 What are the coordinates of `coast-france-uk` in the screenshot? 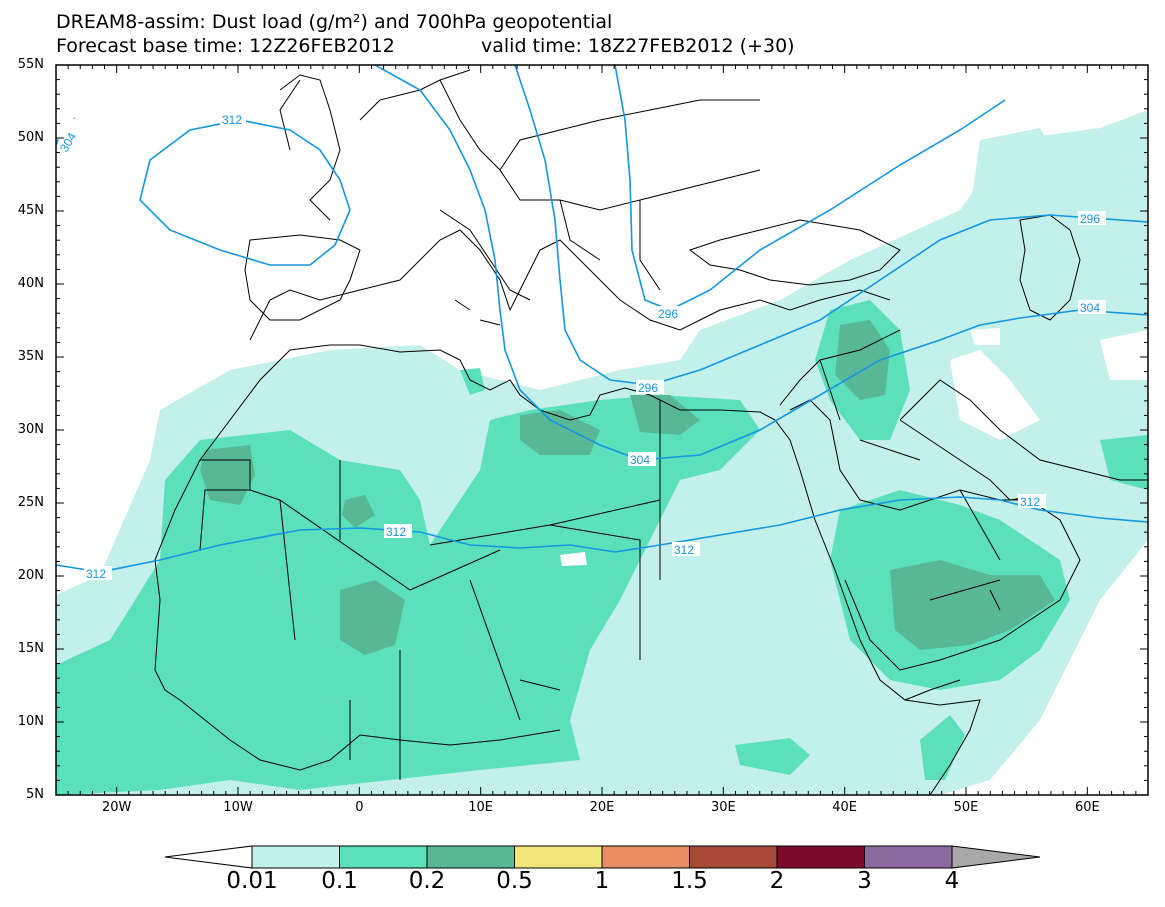 It's located at (375, 145).